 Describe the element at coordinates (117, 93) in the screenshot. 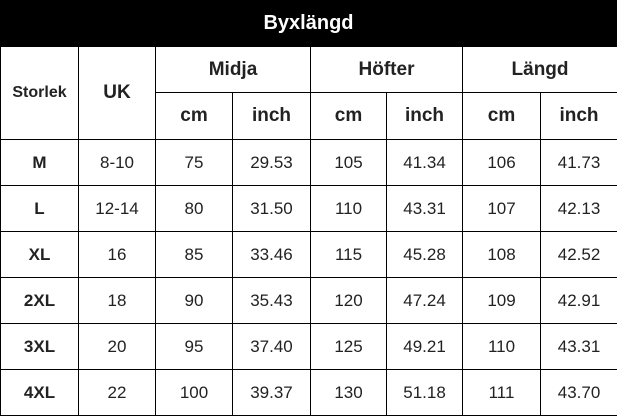

I see `table-cell: UK` at that location.